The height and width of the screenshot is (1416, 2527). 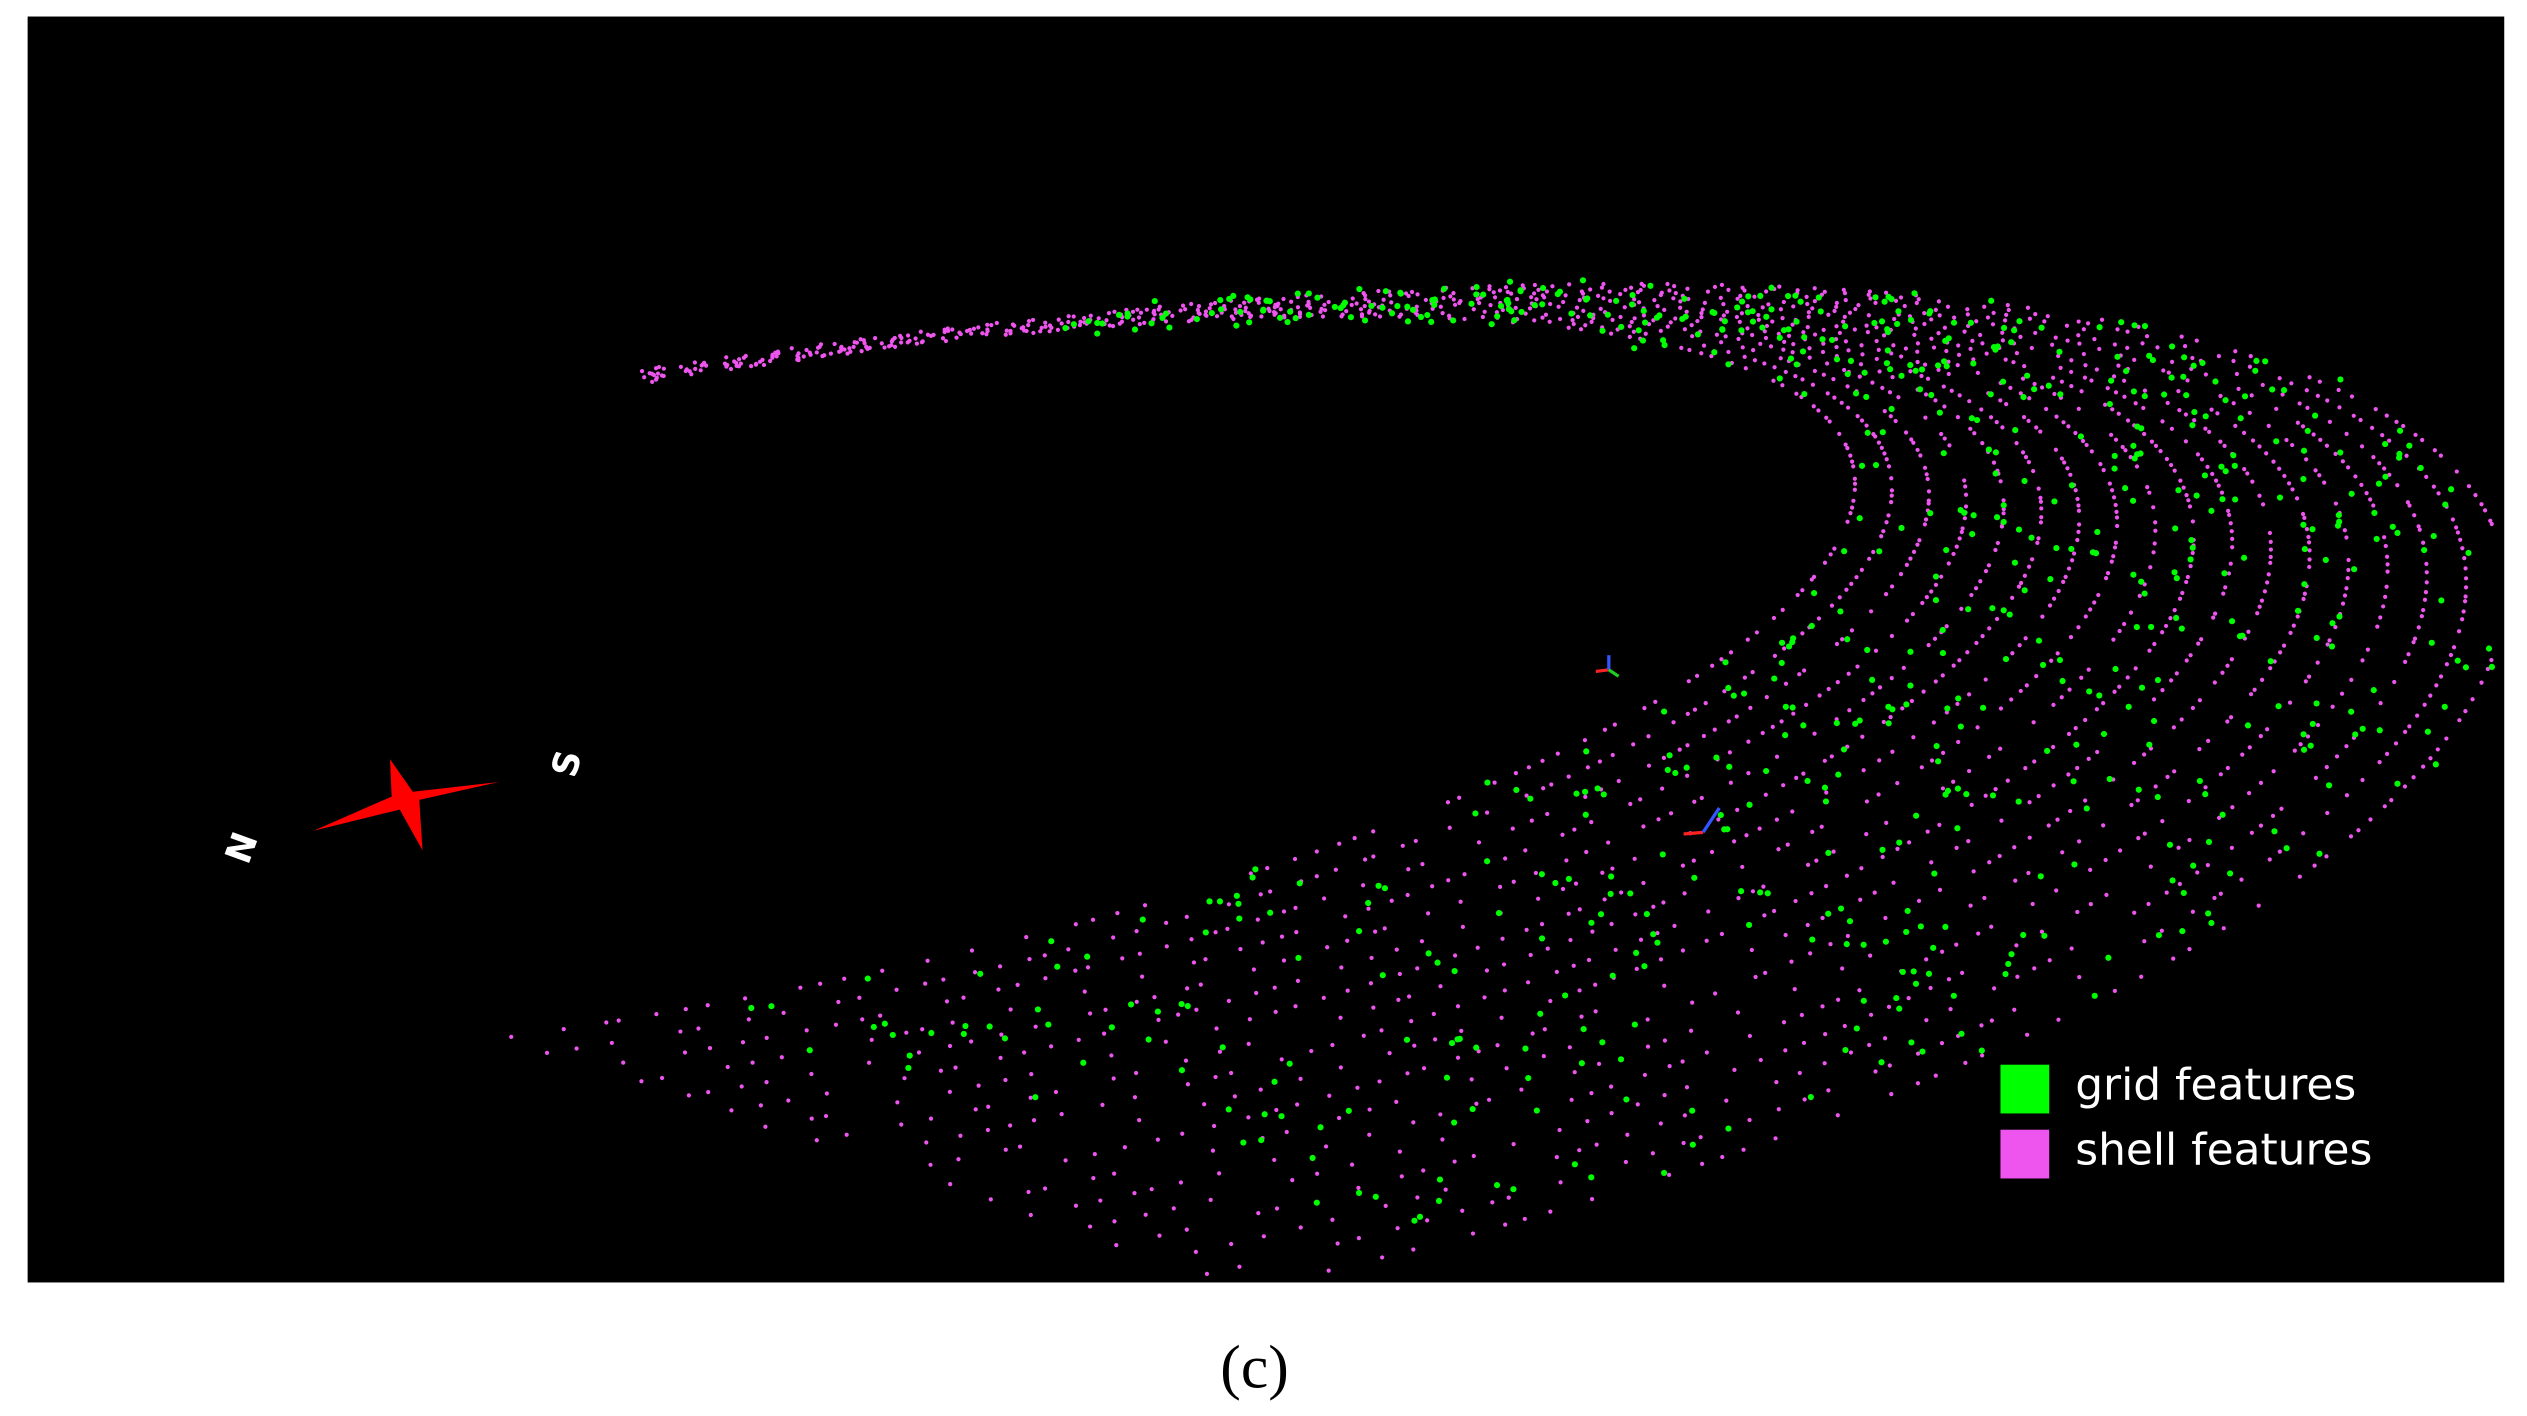 I want to click on axis-x, so click(x=1693, y=833).